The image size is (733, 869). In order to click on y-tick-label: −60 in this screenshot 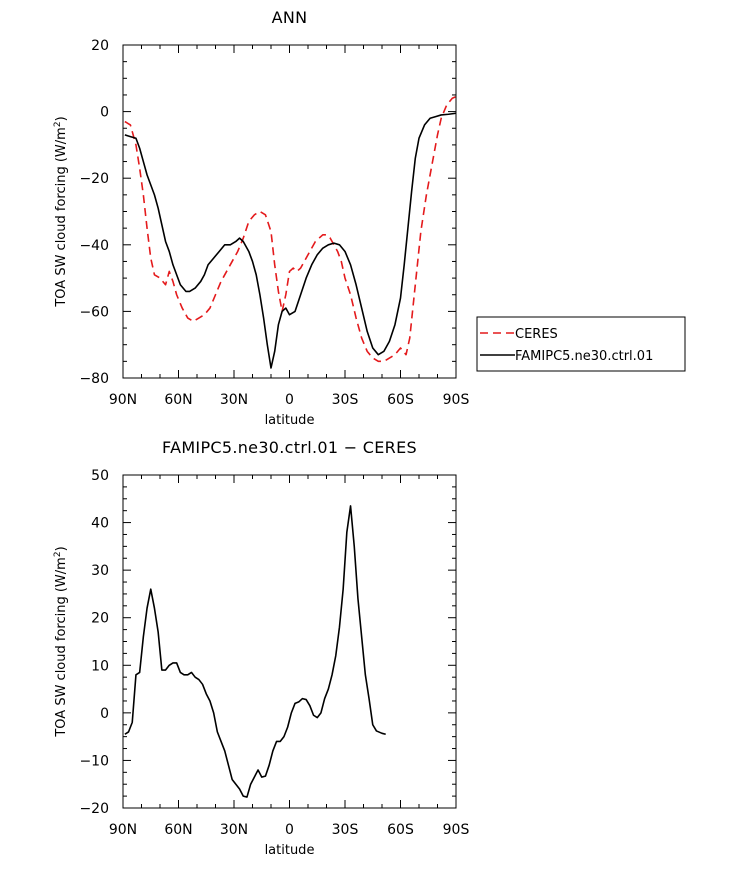, I will do `click(94, 312)`.